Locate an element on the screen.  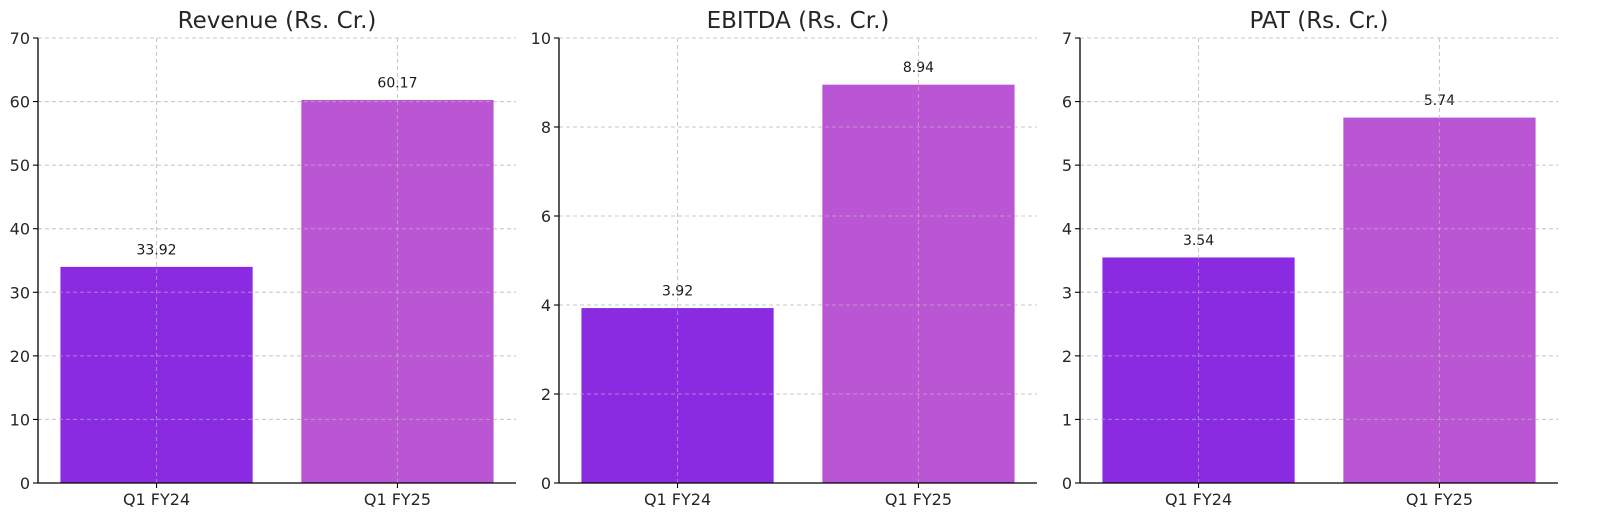
y-tick-label: 70 is located at coordinates (20, 38).